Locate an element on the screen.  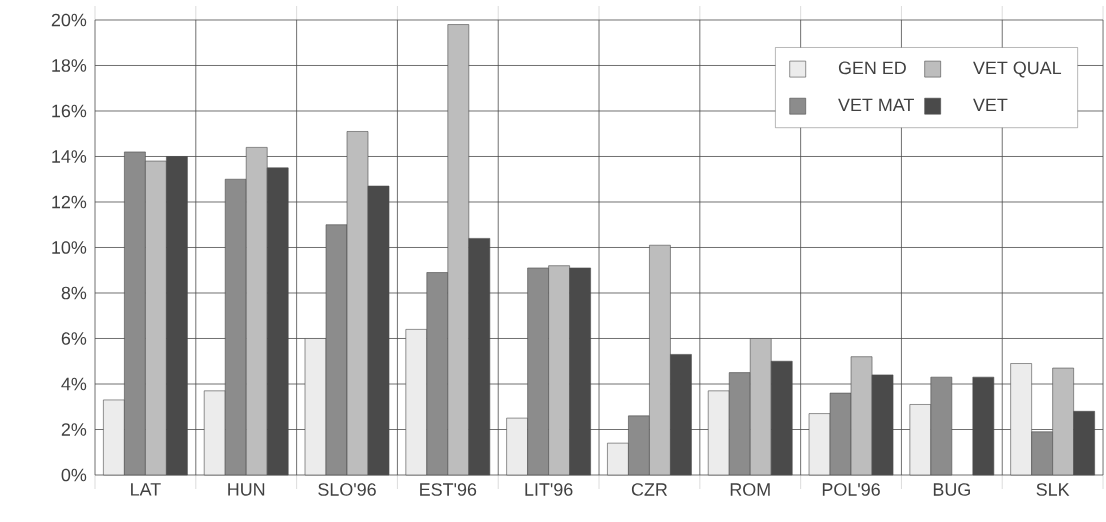
x-tick-label: POL'96 is located at coordinates (851, 489).